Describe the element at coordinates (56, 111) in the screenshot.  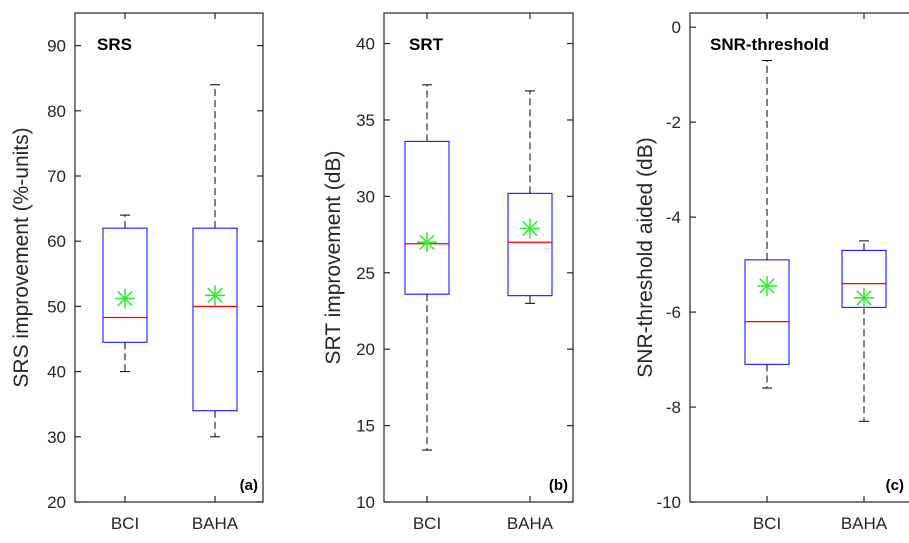
I see `y-tick-label: 80` at that location.